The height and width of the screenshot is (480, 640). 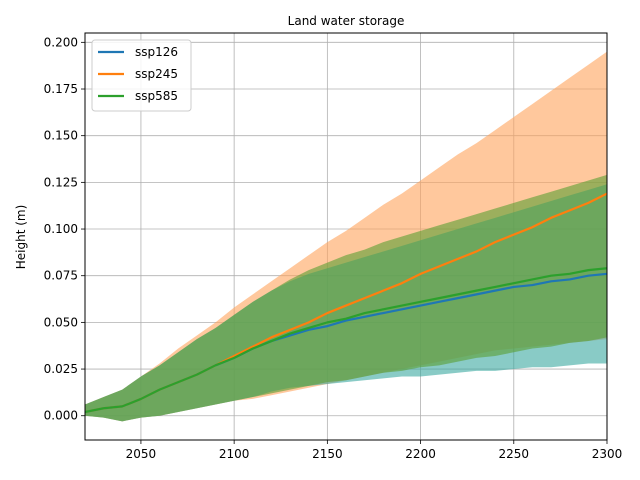 I want to click on legend-label-ssp245: ssp245, so click(x=156, y=74).